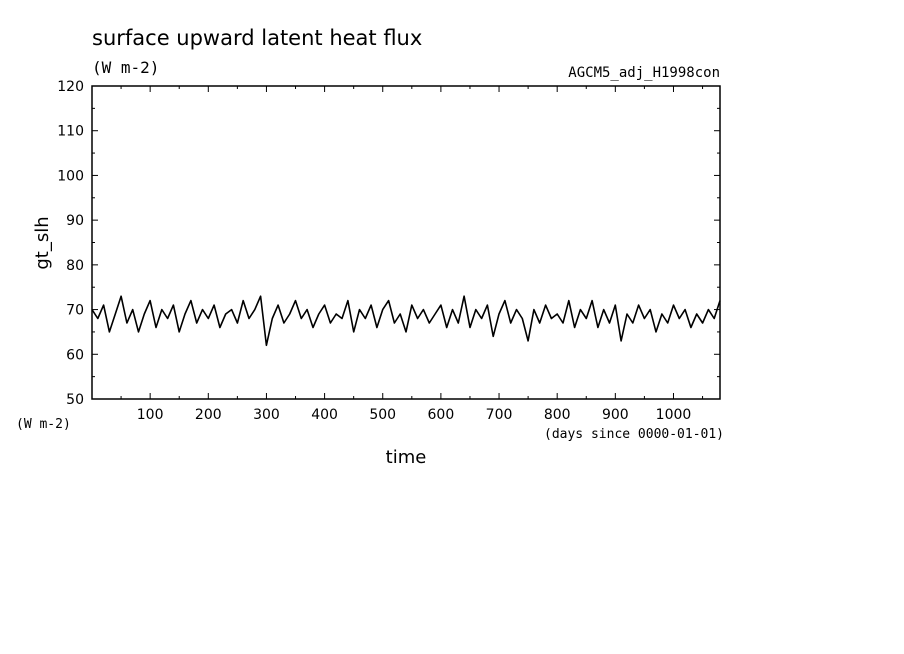 The height and width of the screenshot is (654, 904). What do you see at coordinates (75, 266) in the screenshot?
I see `y-tick-label: 80` at bounding box center [75, 266].